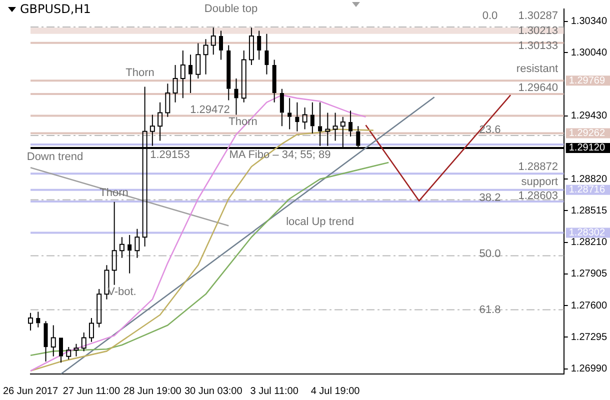  Describe the element at coordinates (589, 116) in the screenshot. I see `y-tick-label: 1.29430` at that location.